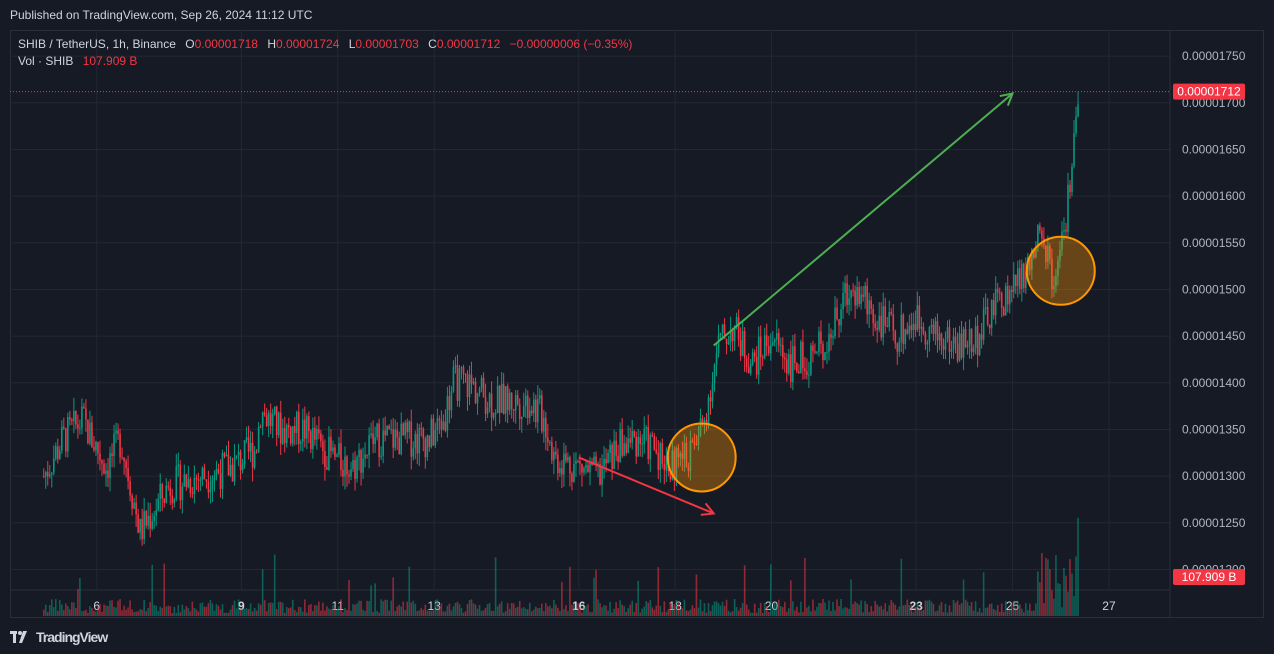 This screenshot has height=654, width=1274. Describe the element at coordinates (1209, 91) in the screenshot. I see `last-price-badge` at that location.